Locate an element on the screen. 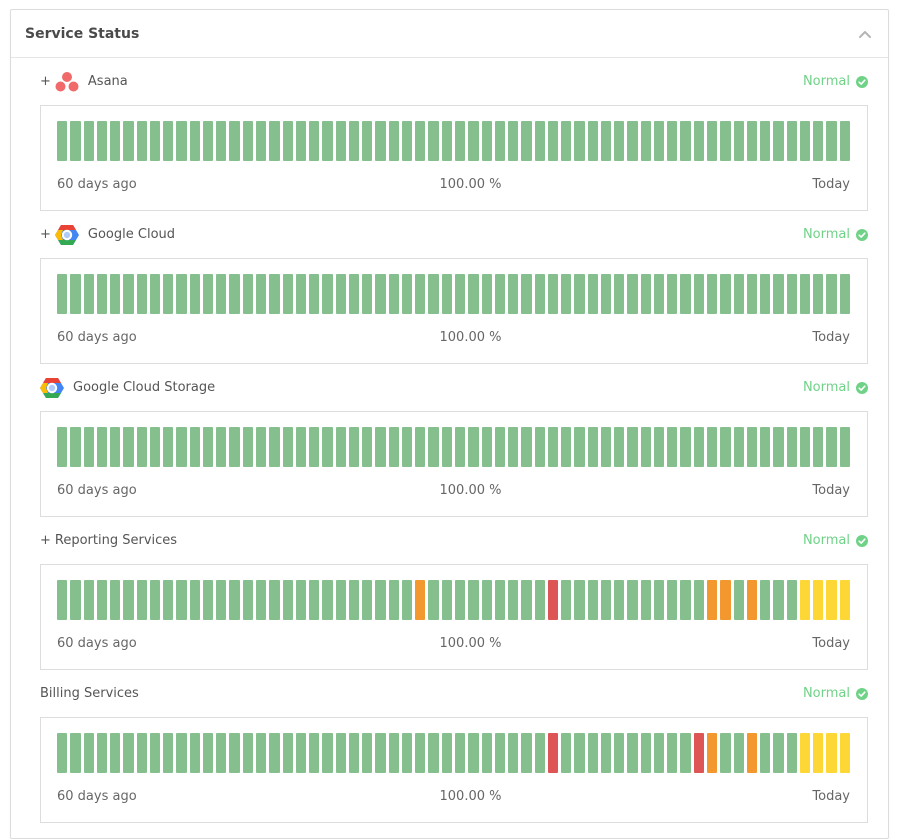 The width and height of the screenshot is (907, 839). day-bar-major is located at coordinates (553, 753).